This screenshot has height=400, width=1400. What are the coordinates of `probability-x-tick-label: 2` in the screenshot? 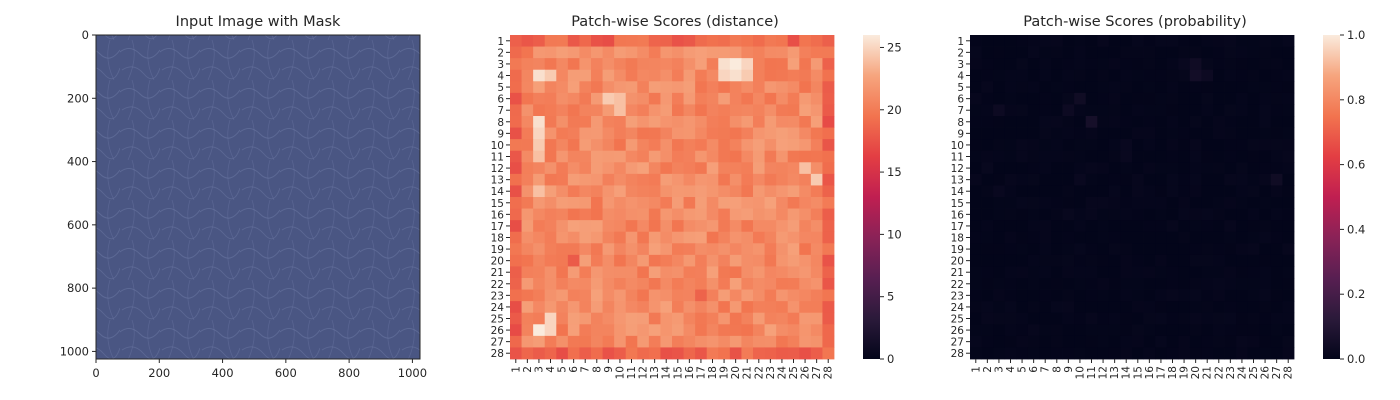 It's located at (988, 369).